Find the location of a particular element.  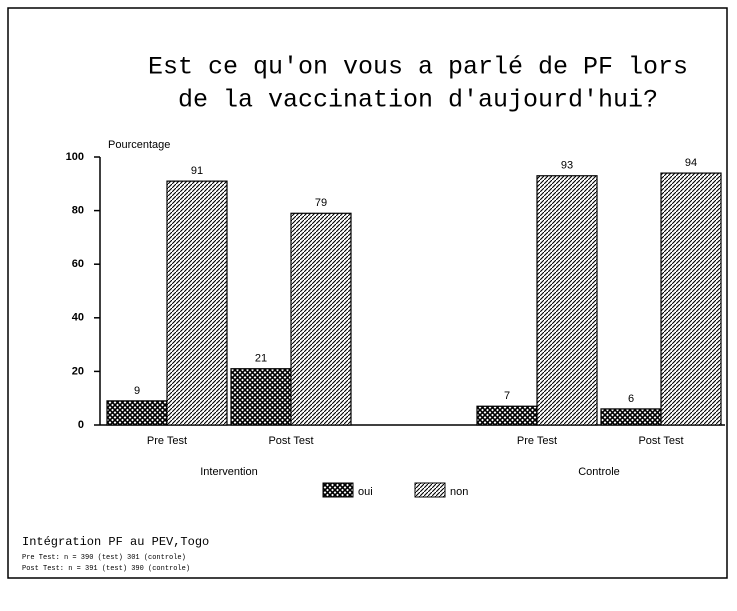

data-label: 91 is located at coordinates (197, 171).